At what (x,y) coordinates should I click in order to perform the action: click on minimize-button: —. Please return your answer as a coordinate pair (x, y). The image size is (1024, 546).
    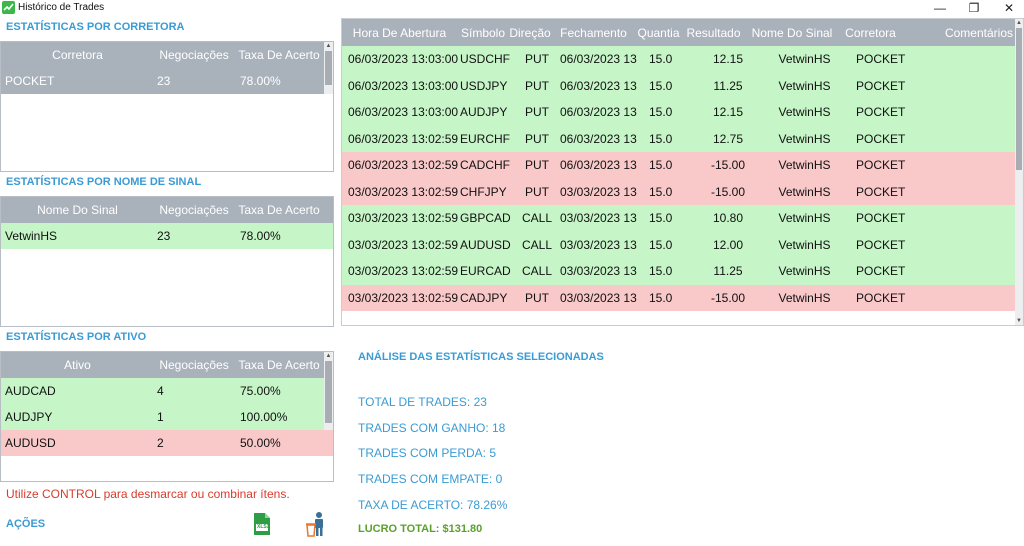
    Looking at the image, I should click on (940, 8).